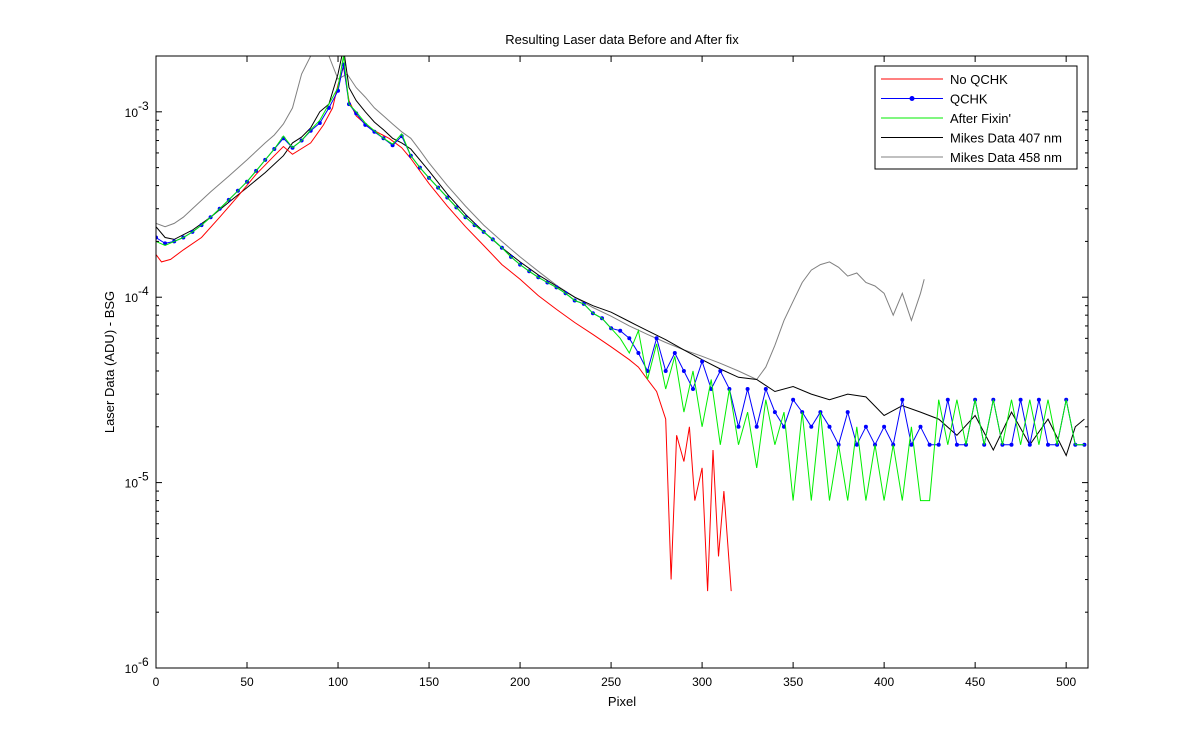 The width and height of the screenshot is (1200, 750). What do you see at coordinates (143, 477) in the screenshot?
I see `y-tick-exponent: -5` at bounding box center [143, 477].